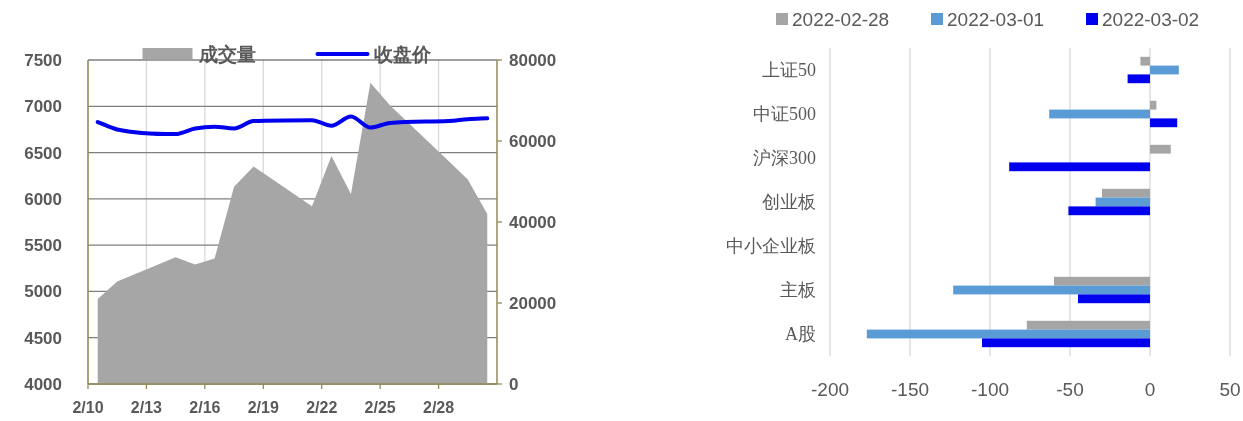 This screenshot has height=421, width=1243. I want to click on y2-tick-label: 20000, so click(533, 303).